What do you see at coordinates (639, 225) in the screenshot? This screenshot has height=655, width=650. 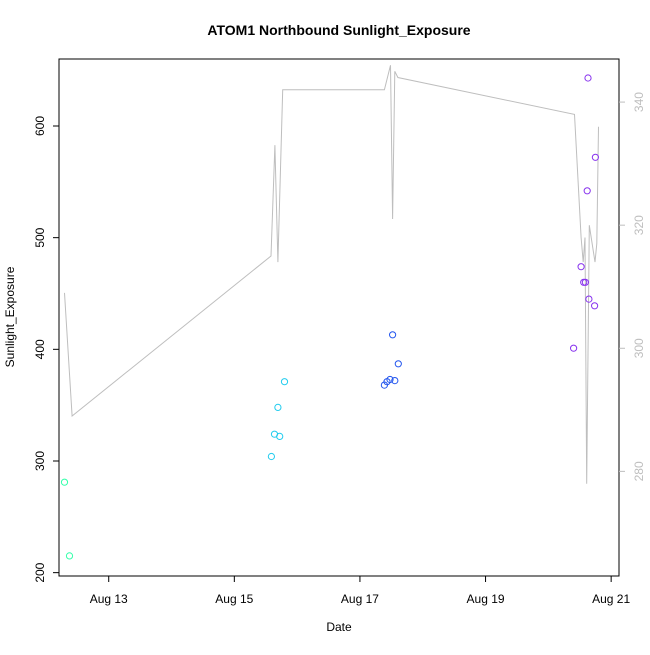 I see `y2-tick-label: 320` at bounding box center [639, 225].